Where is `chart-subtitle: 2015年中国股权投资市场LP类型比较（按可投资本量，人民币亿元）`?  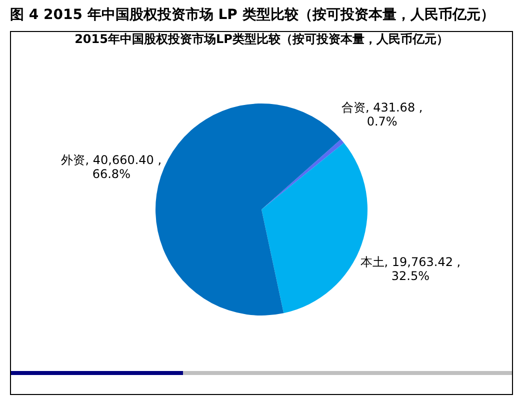
chart-subtitle: 2015年中国股权投资市场LP类型比较（按可投资本量，人民币亿元） is located at coordinates (261, 39).